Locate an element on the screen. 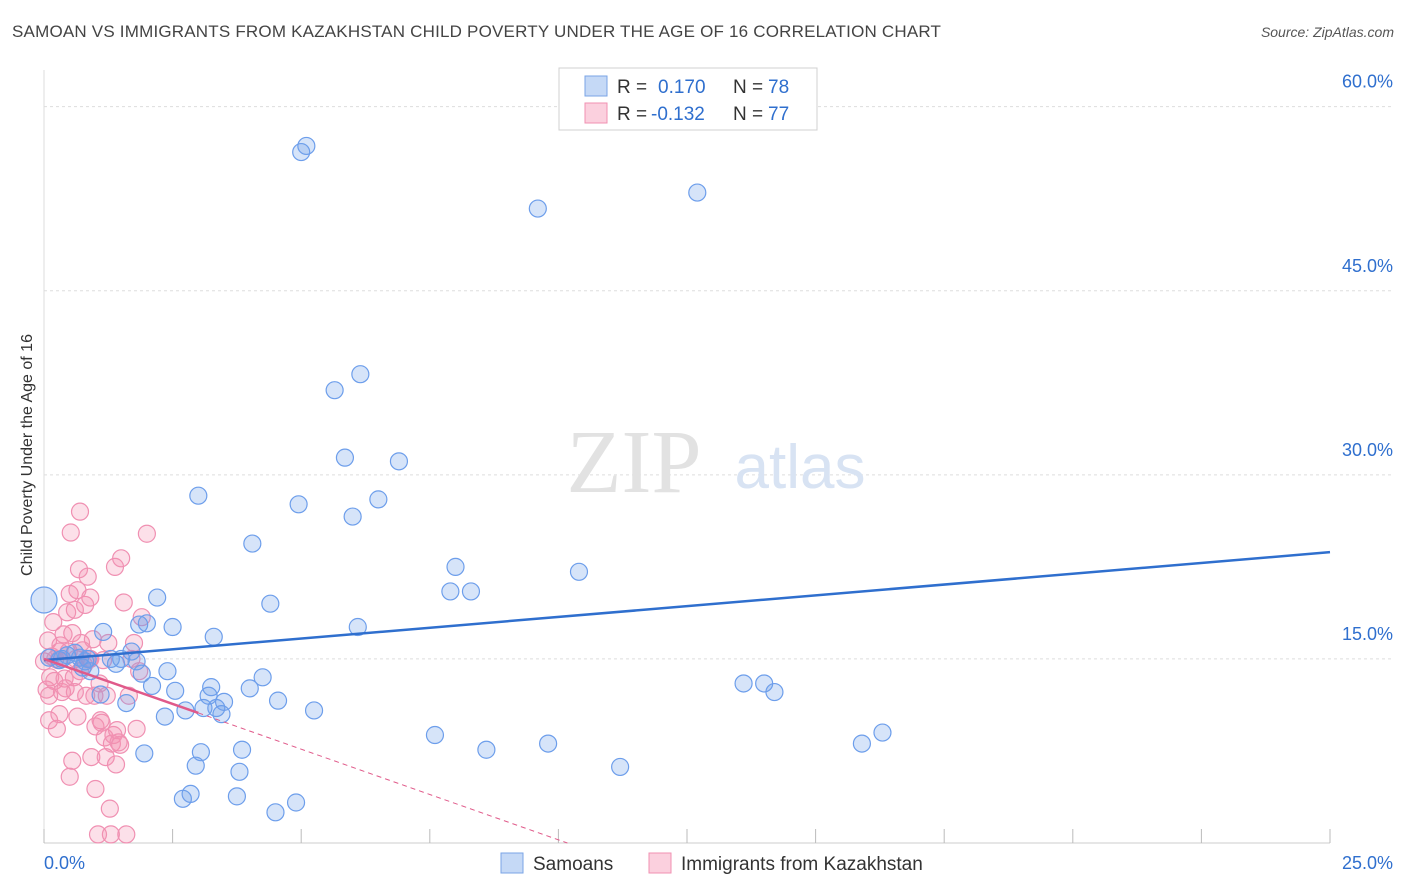 The height and width of the screenshot is (892, 1406). y-tick-label: 15.0% is located at coordinates (1367, 634).